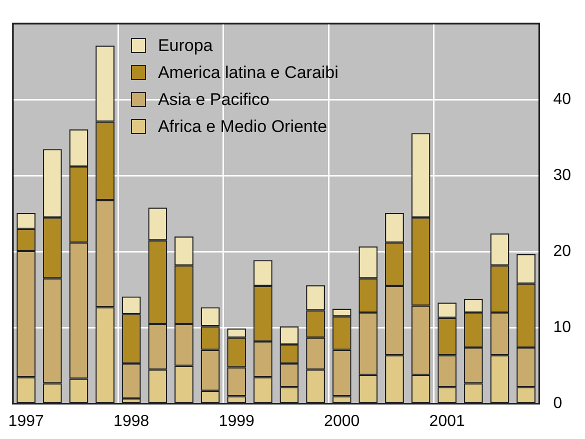 The height and width of the screenshot is (439, 585). Describe the element at coordinates (26, 421) in the screenshot. I see `x-tick-label: 1997` at that location.